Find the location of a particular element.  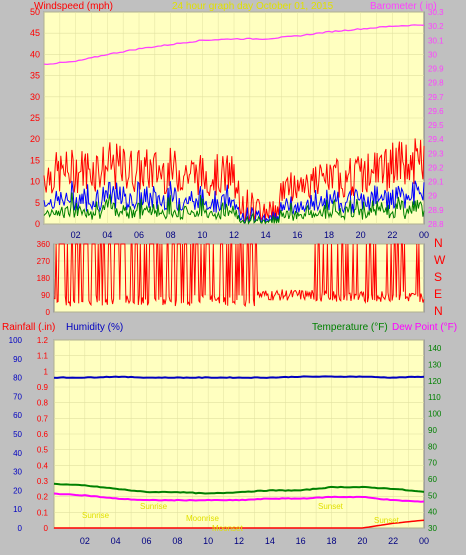

wind-axis-tick-label: 10 is located at coordinates (35, 182).